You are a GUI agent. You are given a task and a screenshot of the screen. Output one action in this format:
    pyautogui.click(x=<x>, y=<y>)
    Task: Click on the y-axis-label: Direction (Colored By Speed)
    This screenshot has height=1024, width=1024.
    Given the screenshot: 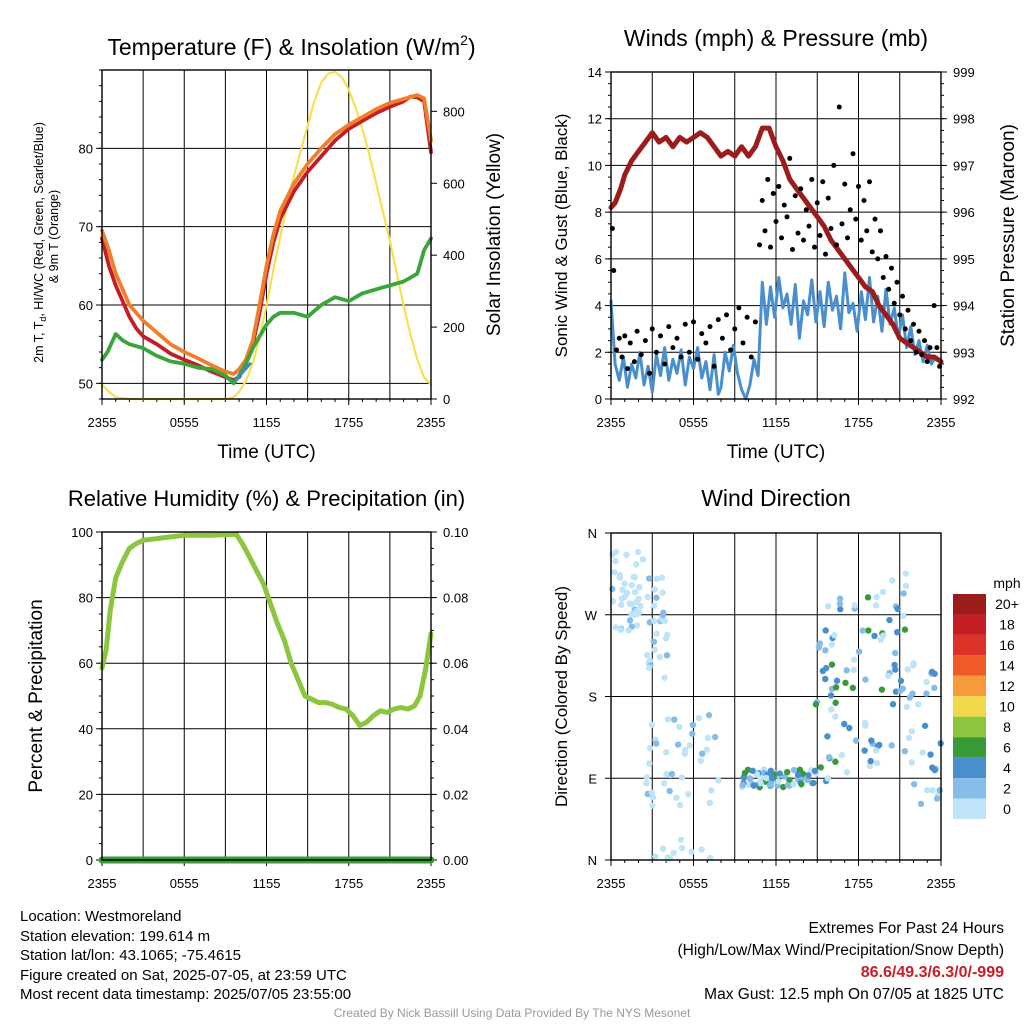 What is the action you would take?
    pyautogui.click(x=561, y=696)
    